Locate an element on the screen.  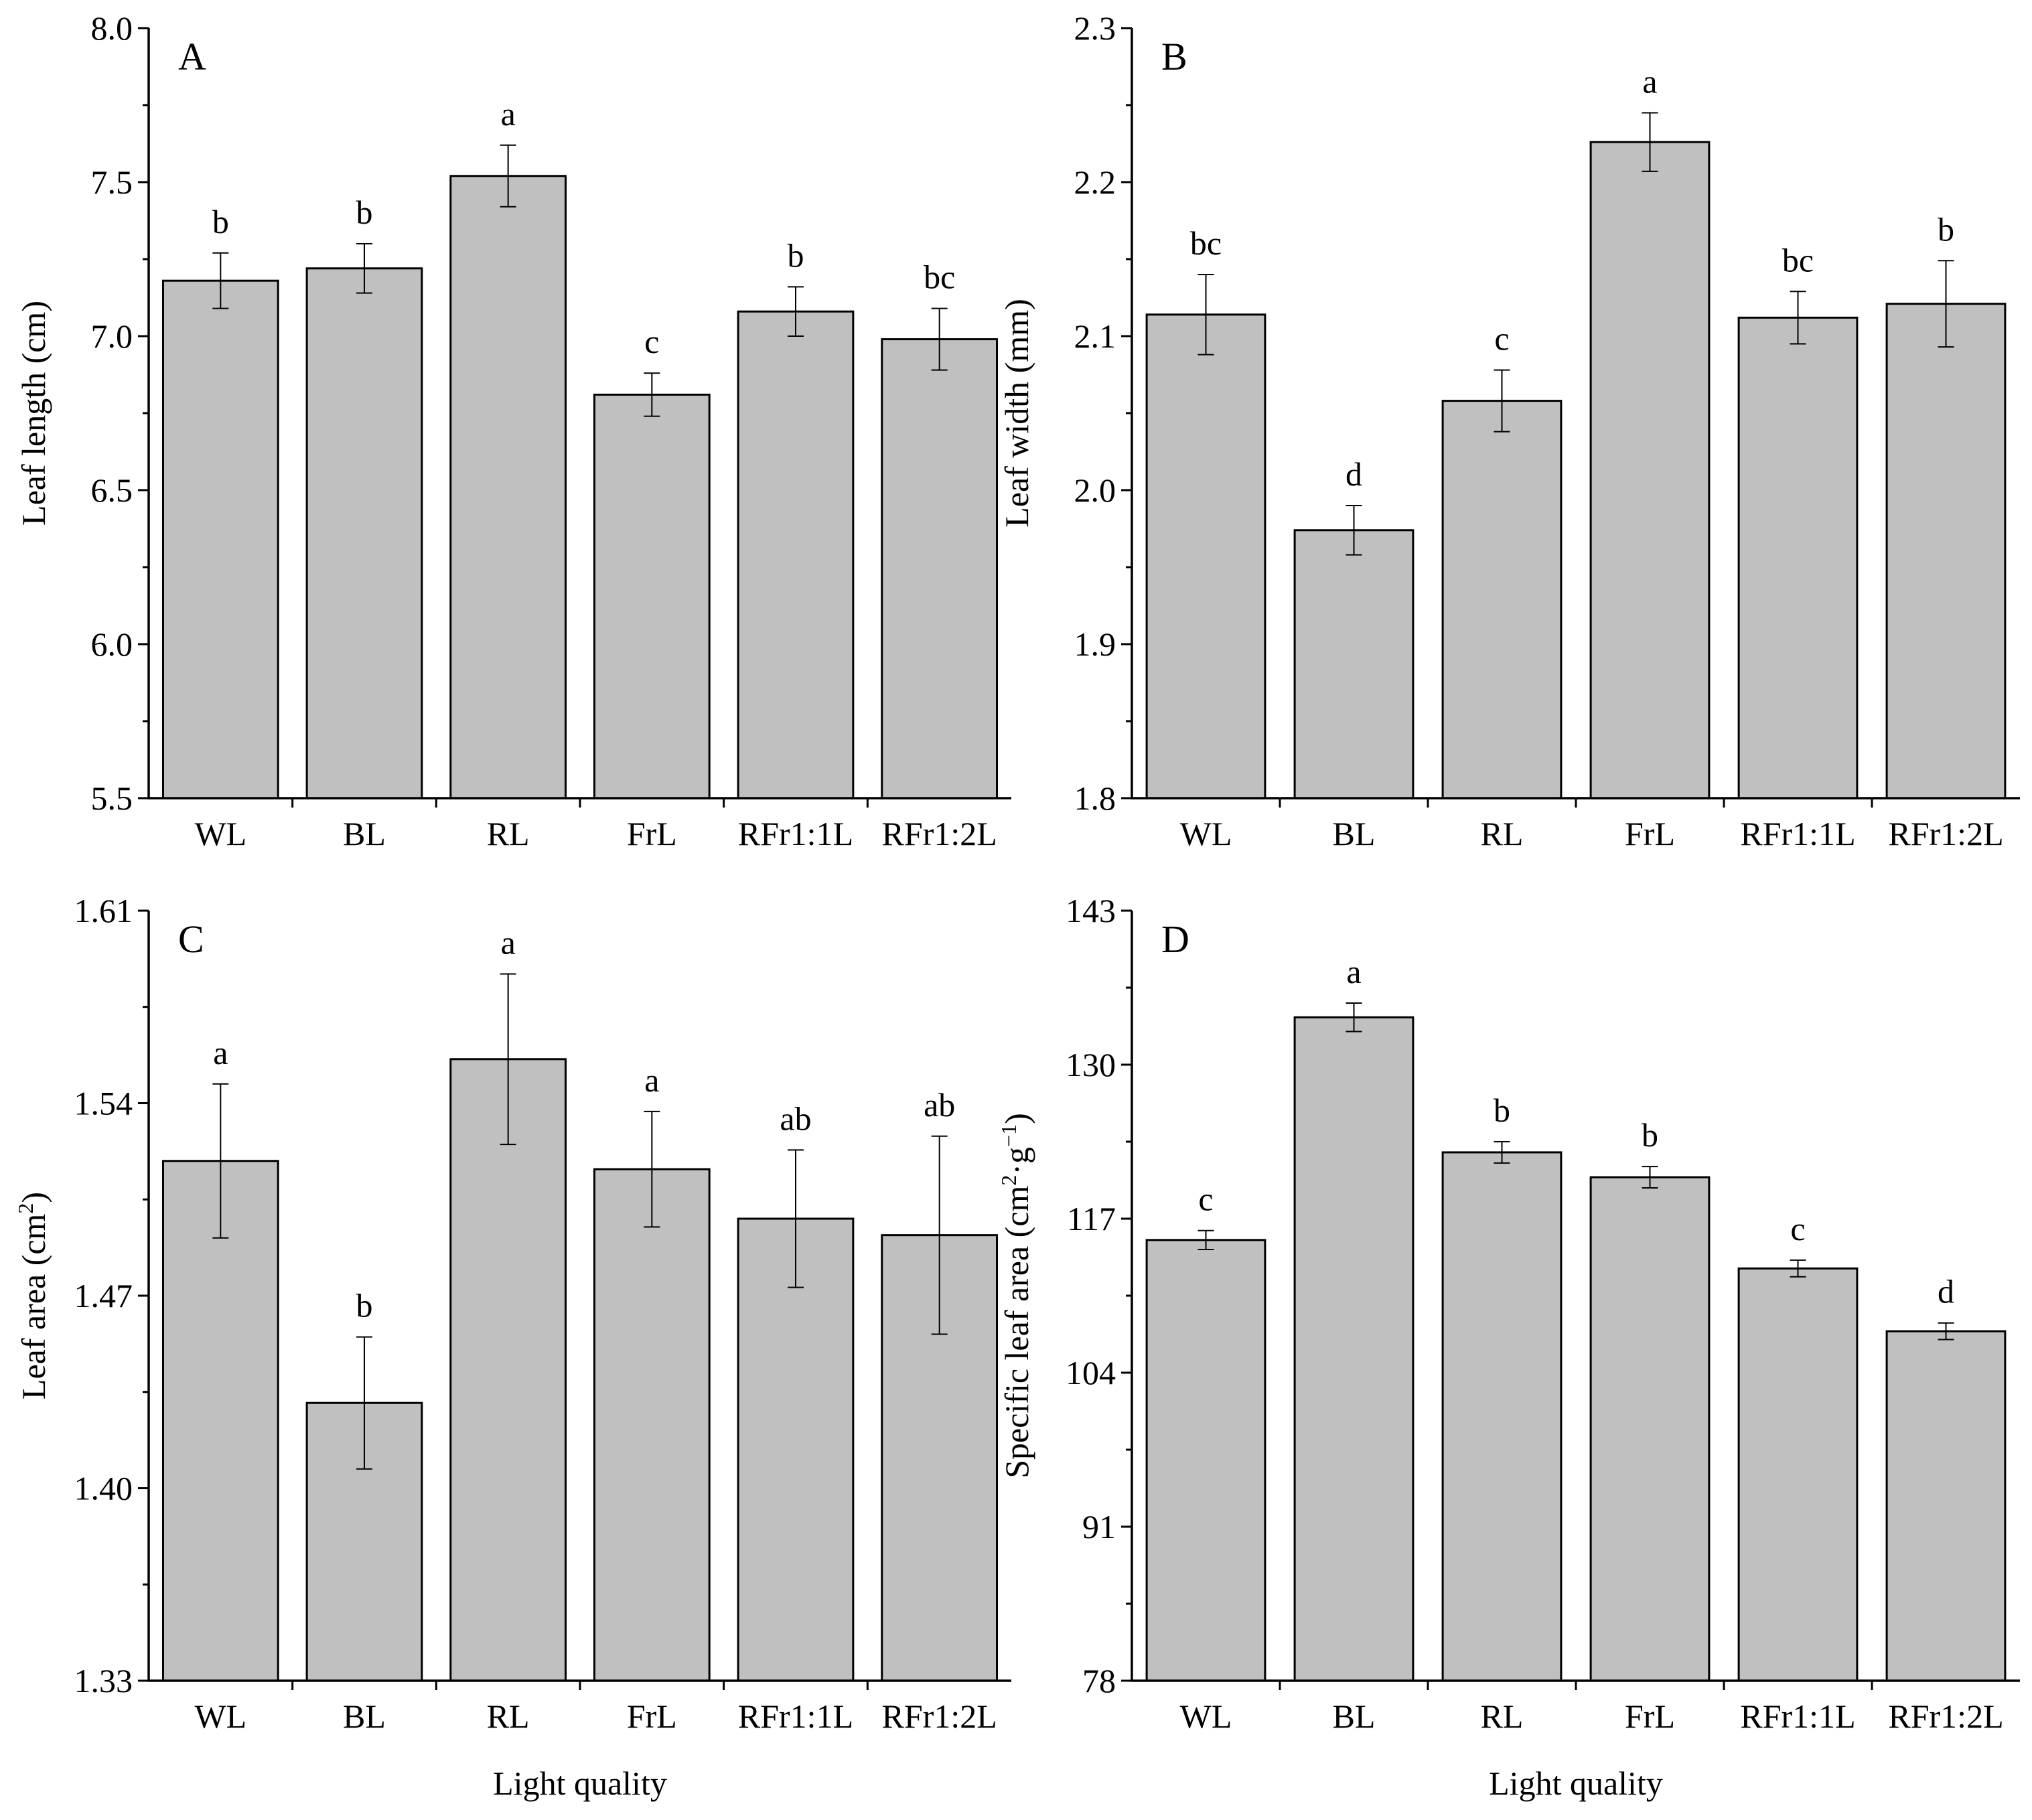
y-tick-label: 2.1 is located at coordinates (1095, 336).